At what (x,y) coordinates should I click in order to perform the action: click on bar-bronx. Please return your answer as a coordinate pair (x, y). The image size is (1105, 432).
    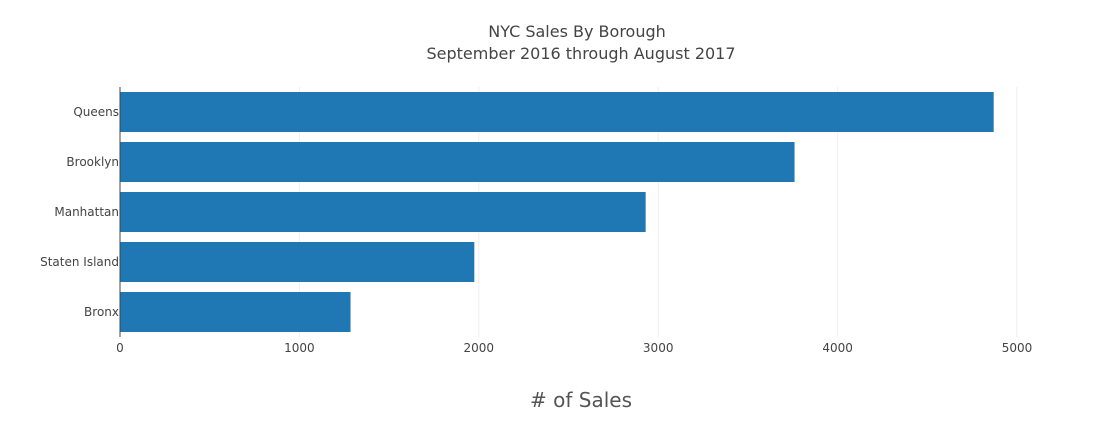
    Looking at the image, I should click on (235, 312).